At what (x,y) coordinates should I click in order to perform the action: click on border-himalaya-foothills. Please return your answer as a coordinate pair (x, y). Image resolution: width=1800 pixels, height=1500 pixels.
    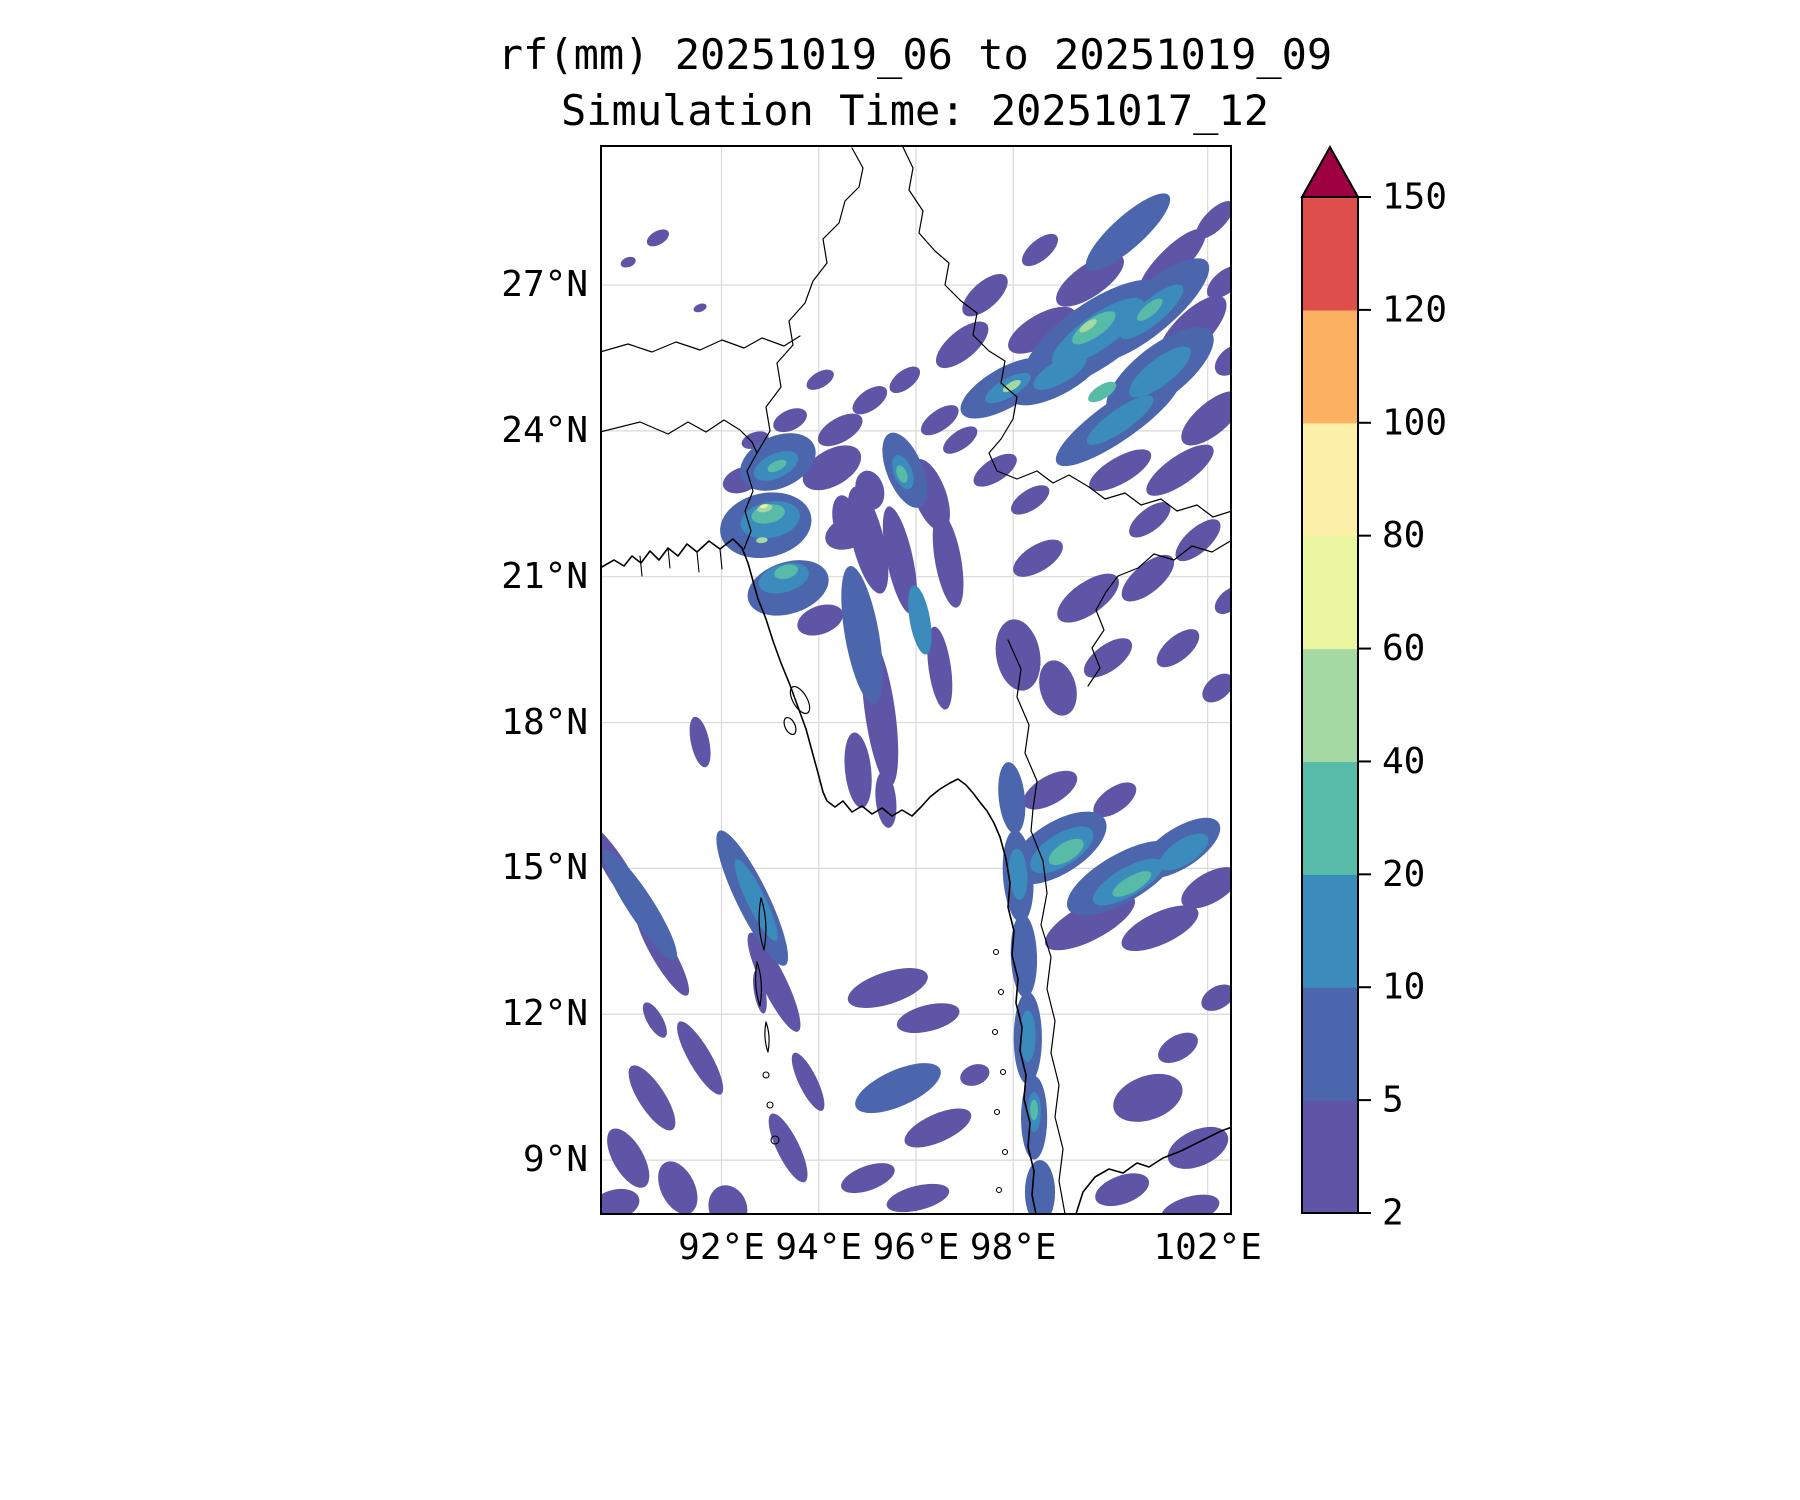
    Looking at the image, I should click on (700, 344).